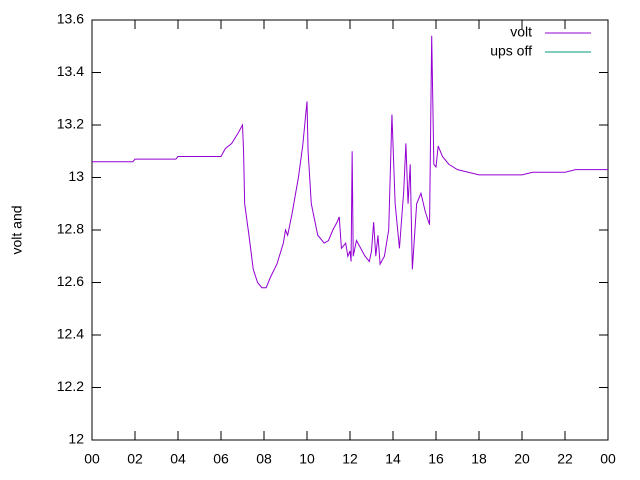 The width and height of the screenshot is (640, 480). I want to click on y-tick-label: 12.4, so click(70, 334).